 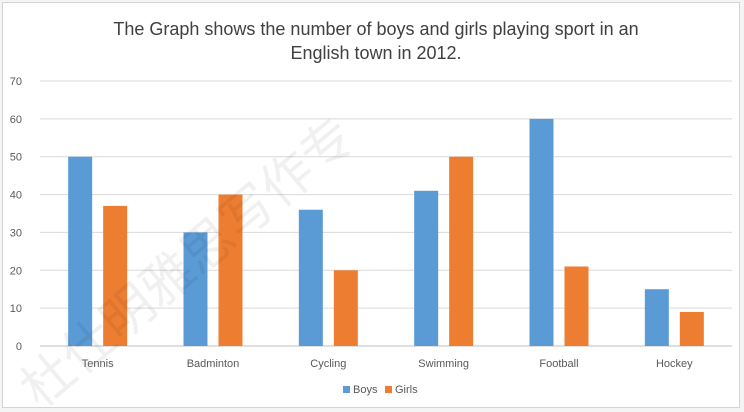 What do you see at coordinates (16, 120) in the screenshot?
I see `y-tick-label: 60` at bounding box center [16, 120].